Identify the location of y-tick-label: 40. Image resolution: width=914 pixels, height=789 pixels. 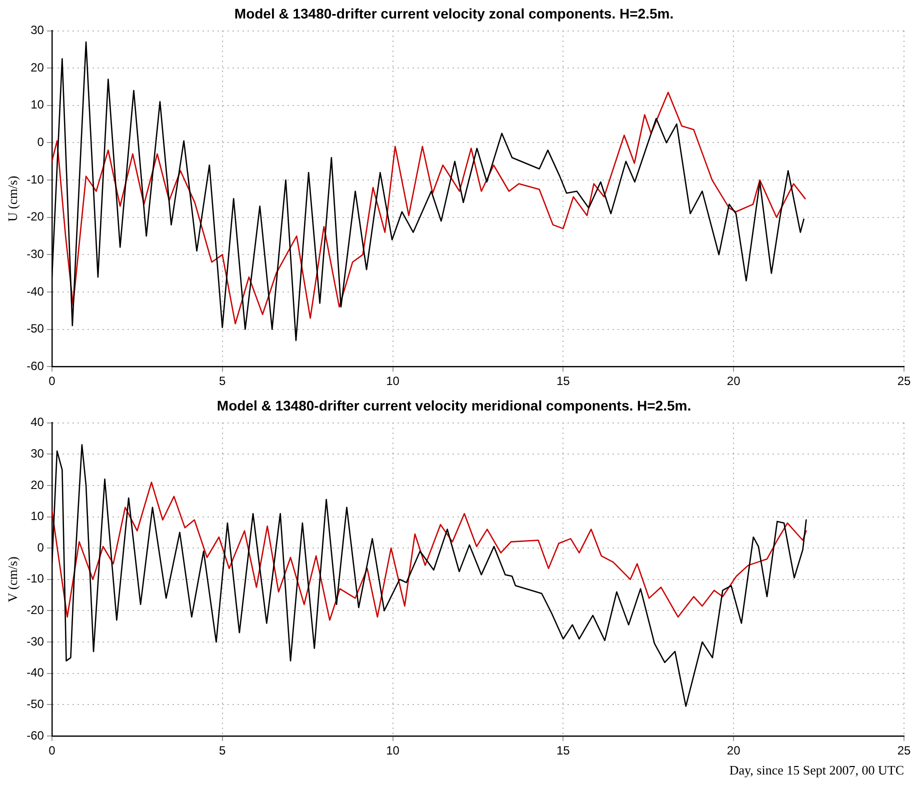
(37, 422).